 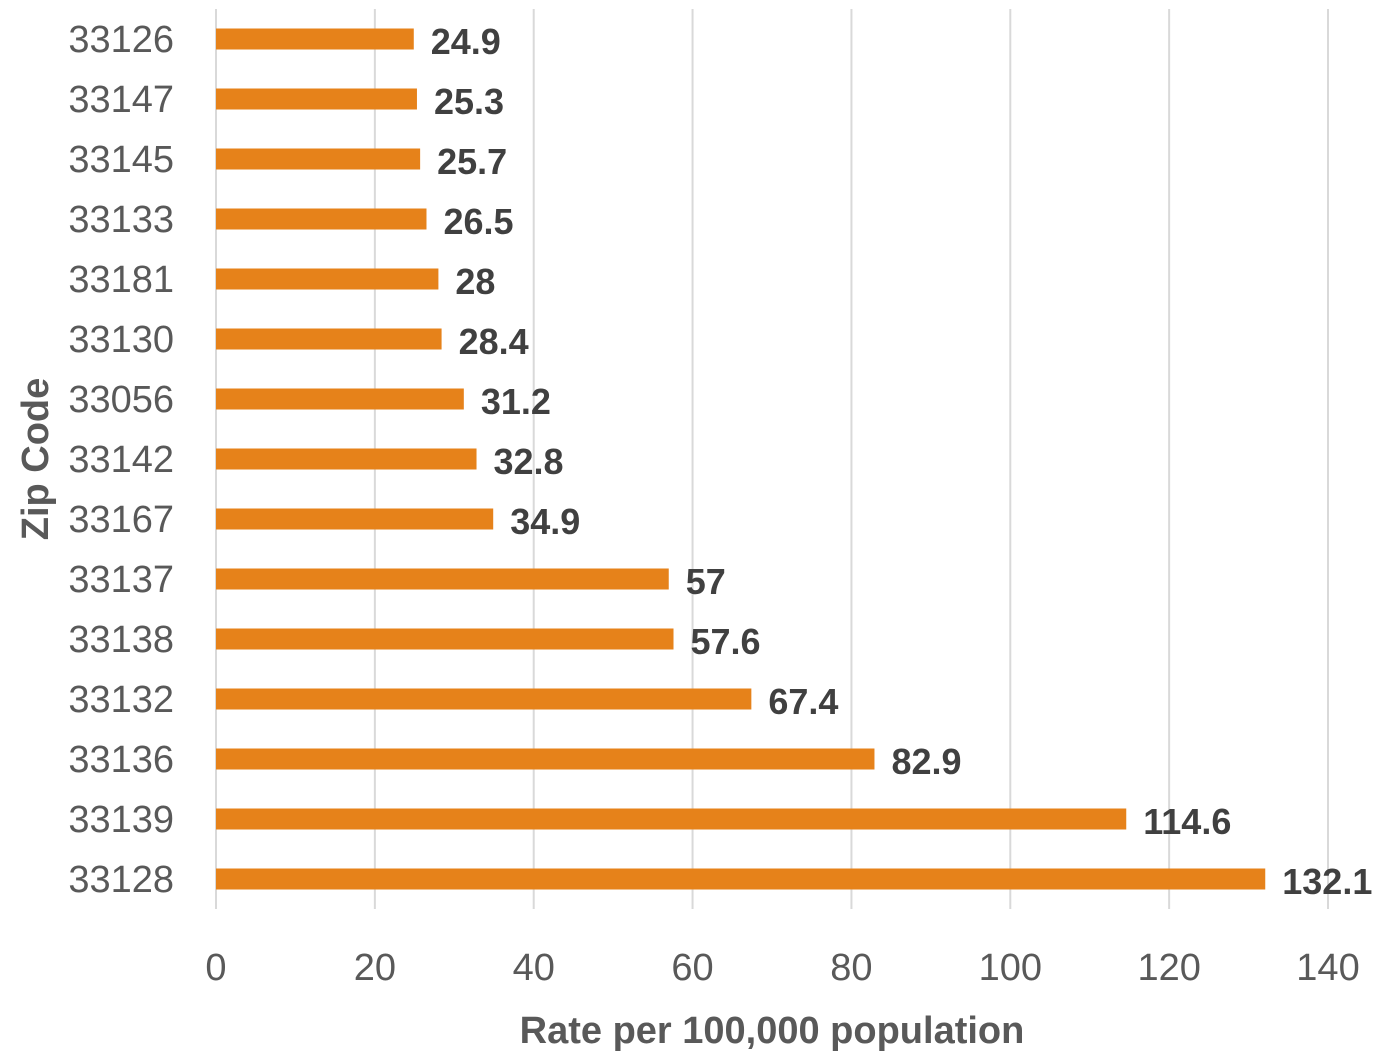 I want to click on x-tick-label: 100, so click(x=1010, y=968).